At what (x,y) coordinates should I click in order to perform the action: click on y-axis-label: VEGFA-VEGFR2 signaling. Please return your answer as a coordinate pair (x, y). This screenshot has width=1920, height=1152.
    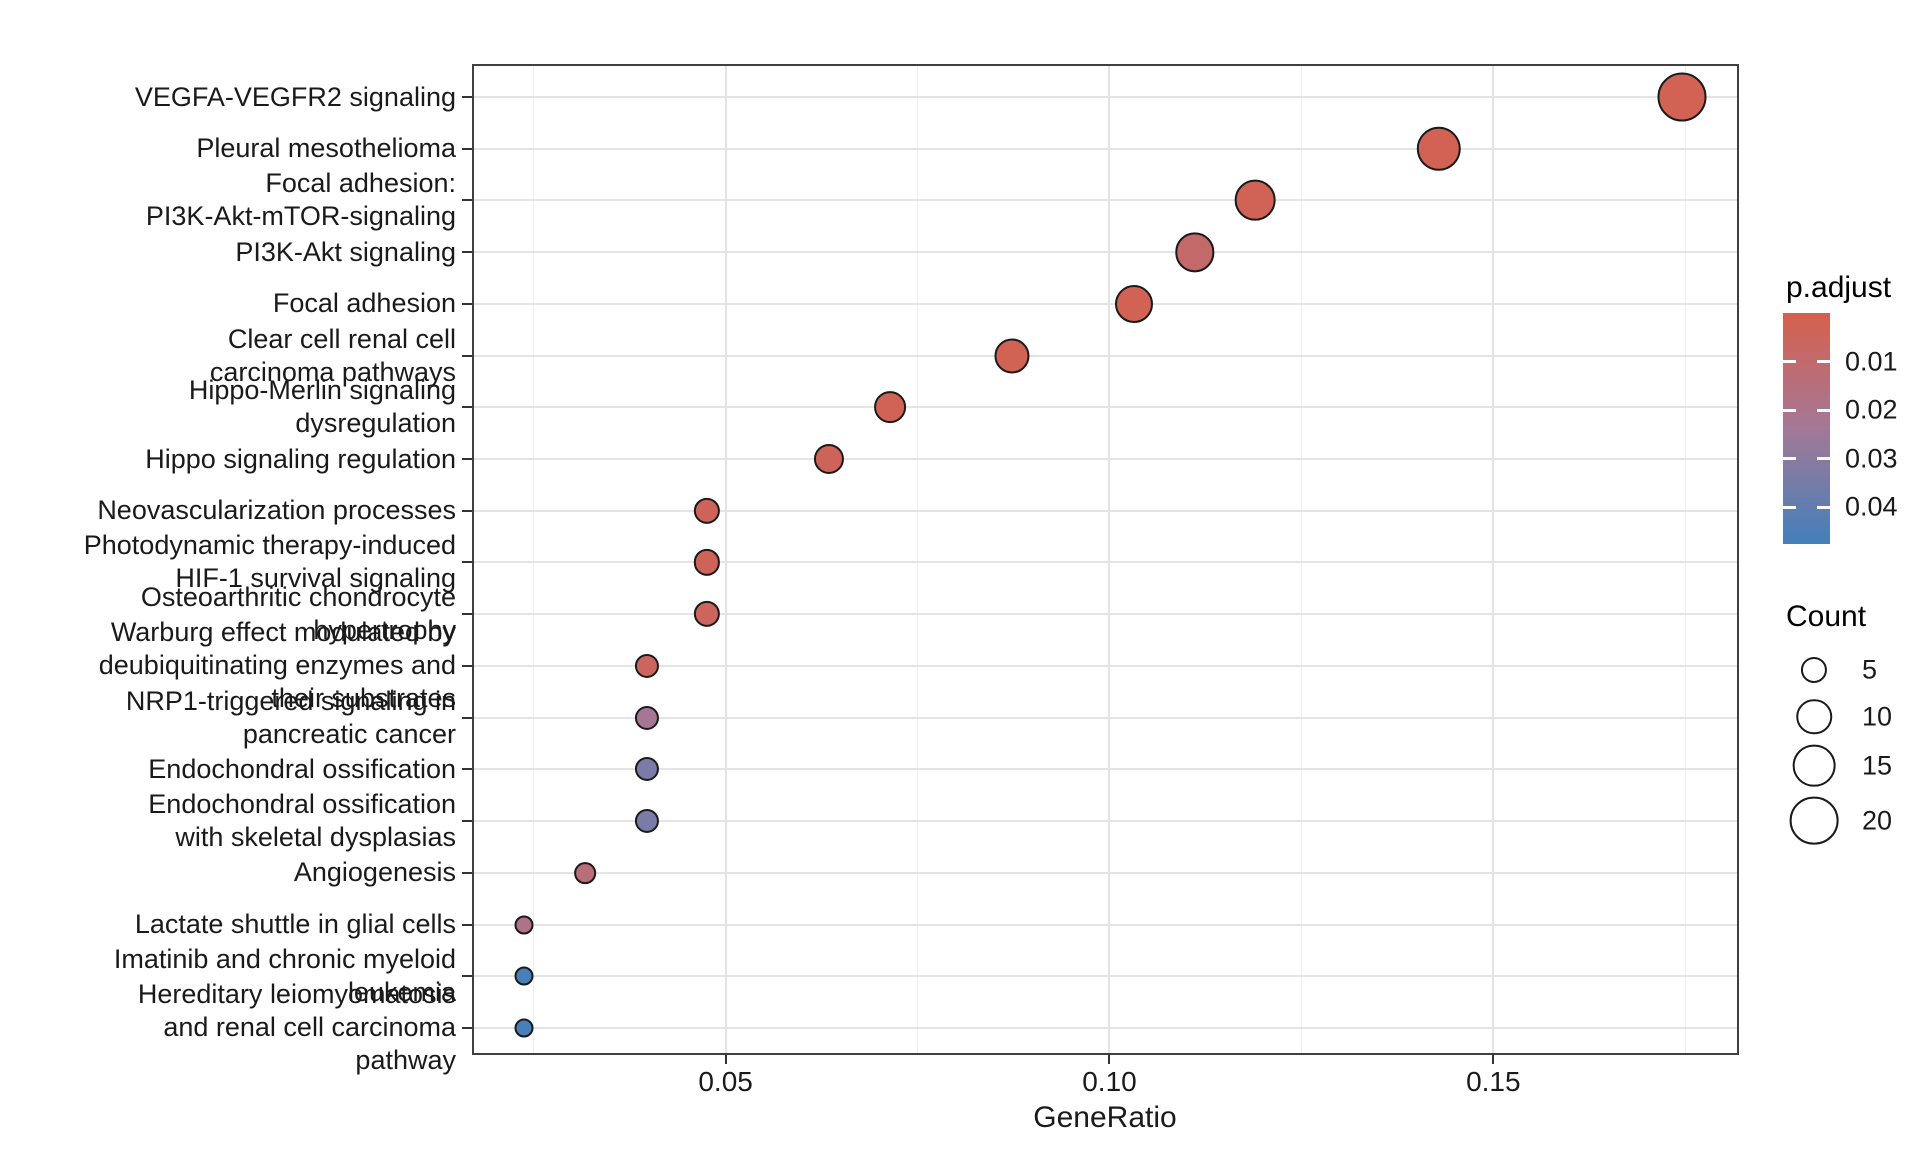
    Looking at the image, I should click on (228, 97).